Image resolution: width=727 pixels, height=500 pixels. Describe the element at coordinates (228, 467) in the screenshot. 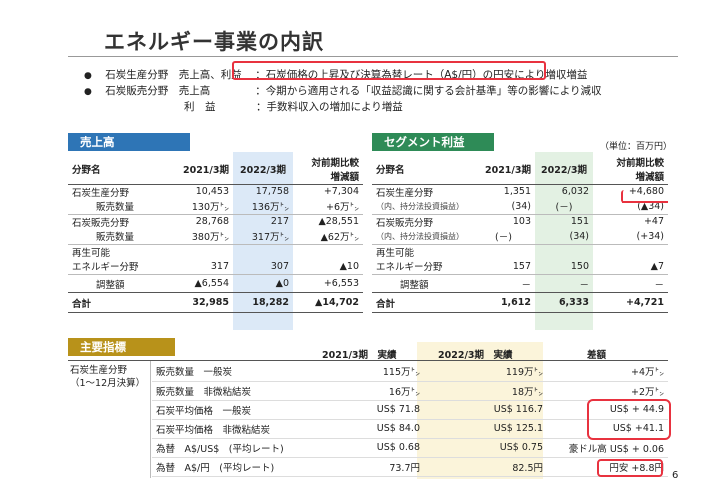

I see `row-label: 為替 A$/円 (平均レート)` at that location.